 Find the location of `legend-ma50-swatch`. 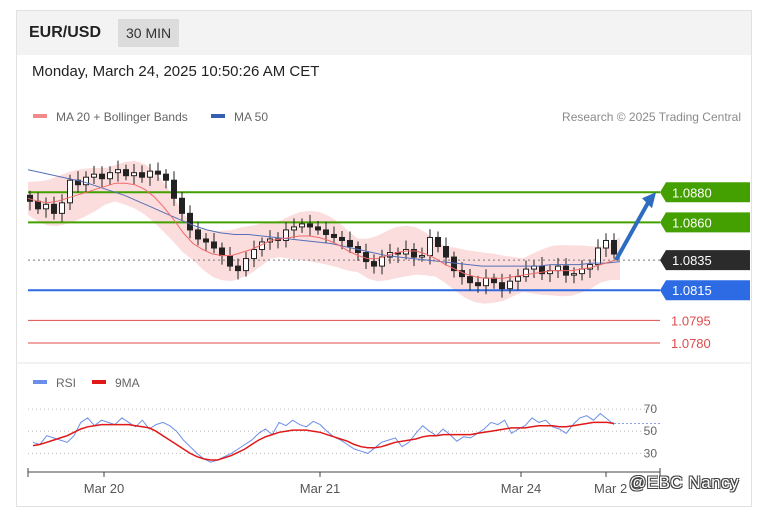

legend-ma50-swatch is located at coordinates (218, 116).